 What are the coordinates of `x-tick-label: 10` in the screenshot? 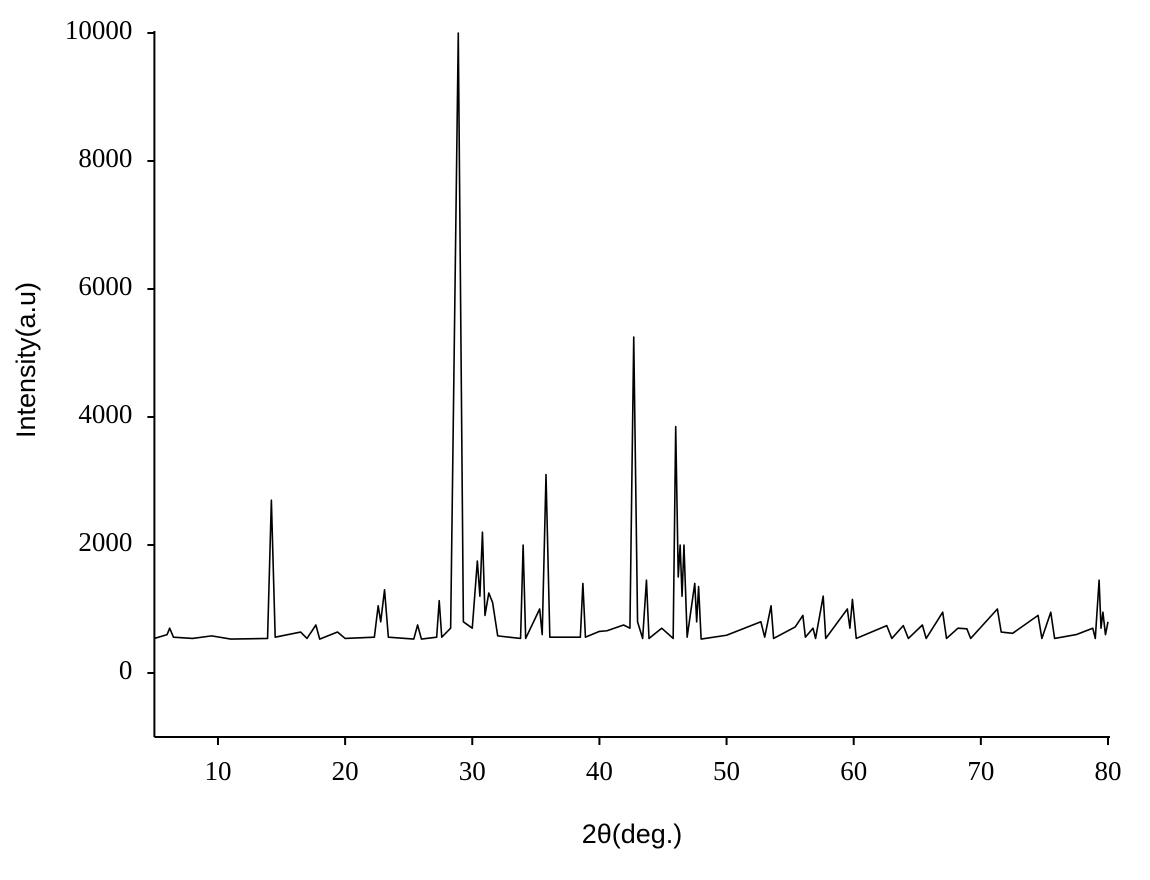 It's located at (217, 771).